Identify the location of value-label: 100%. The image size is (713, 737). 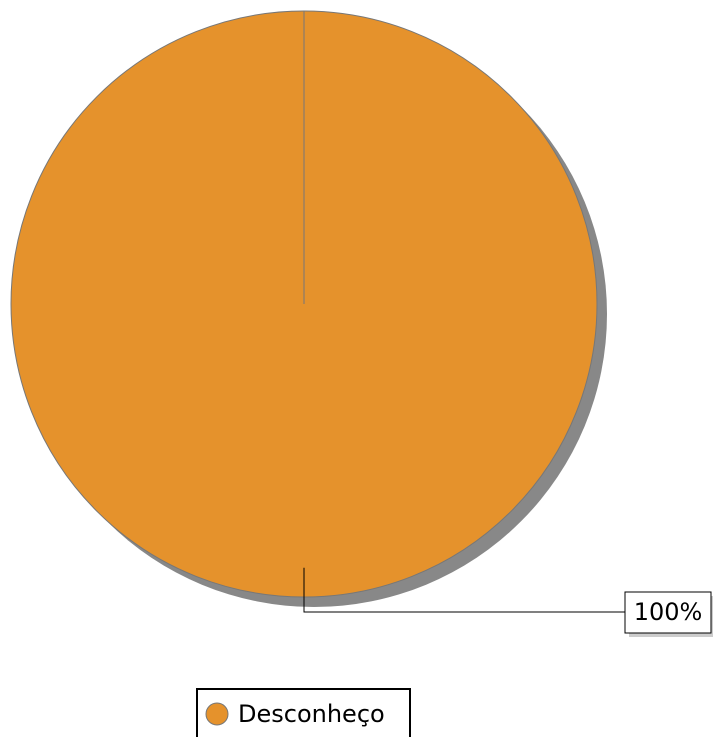
(668, 612).